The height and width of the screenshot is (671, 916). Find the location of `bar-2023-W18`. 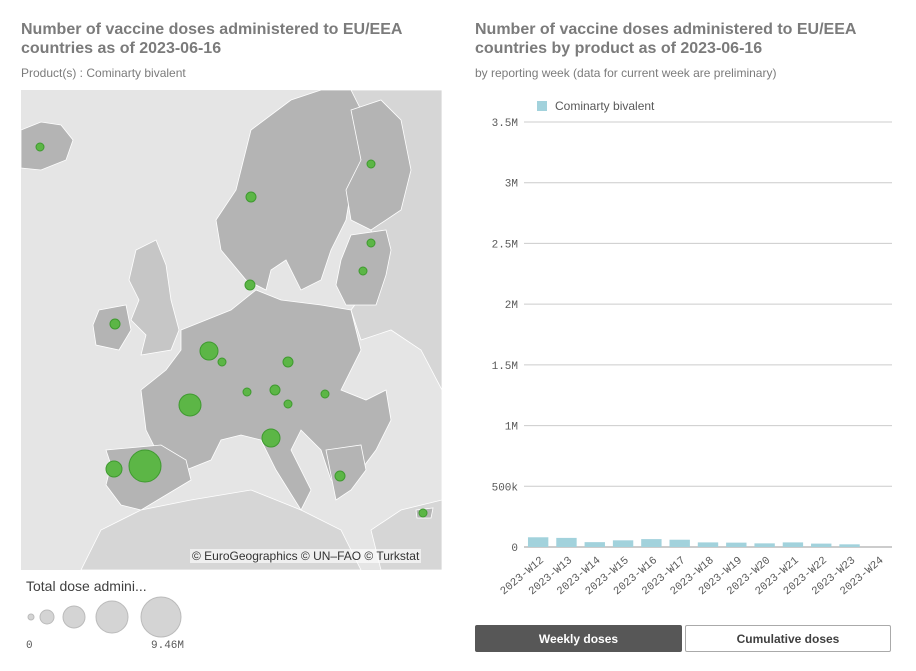

bar-2023-W18 is located at coordinates (708, 544).